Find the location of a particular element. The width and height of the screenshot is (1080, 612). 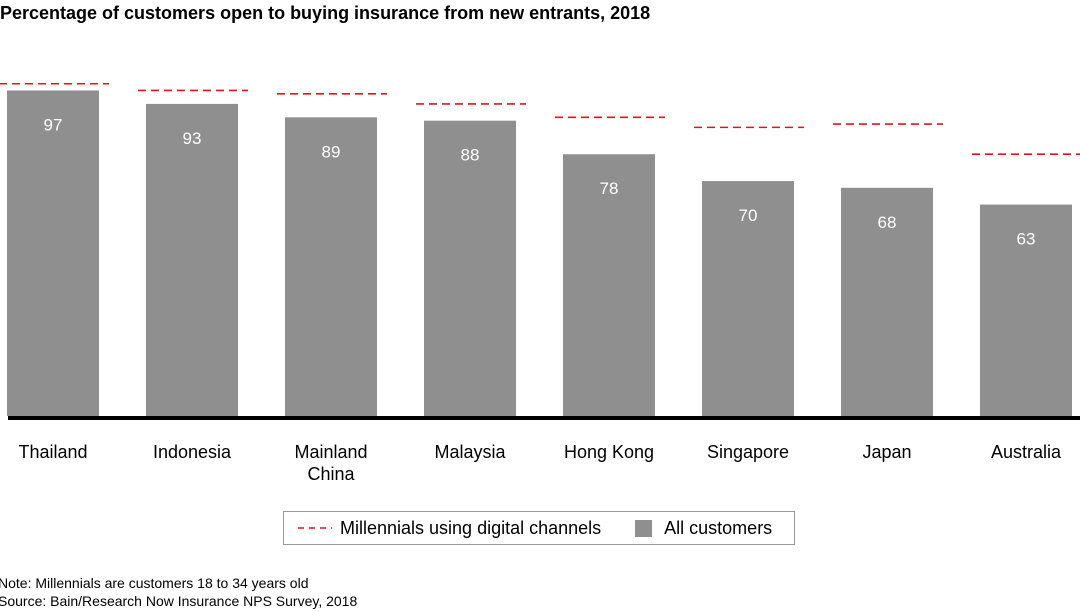

data-label: 93 is located at coordinates (192, 138).